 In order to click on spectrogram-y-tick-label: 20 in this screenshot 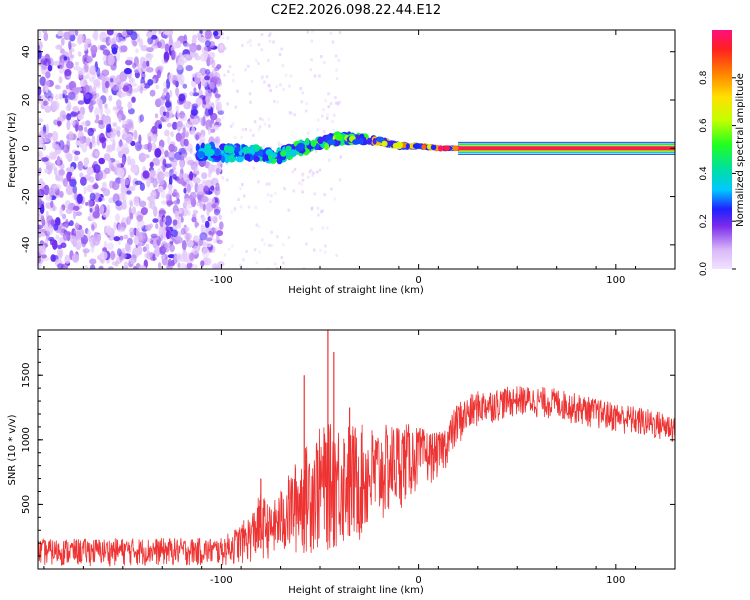, I will do `click(26, 100)`.